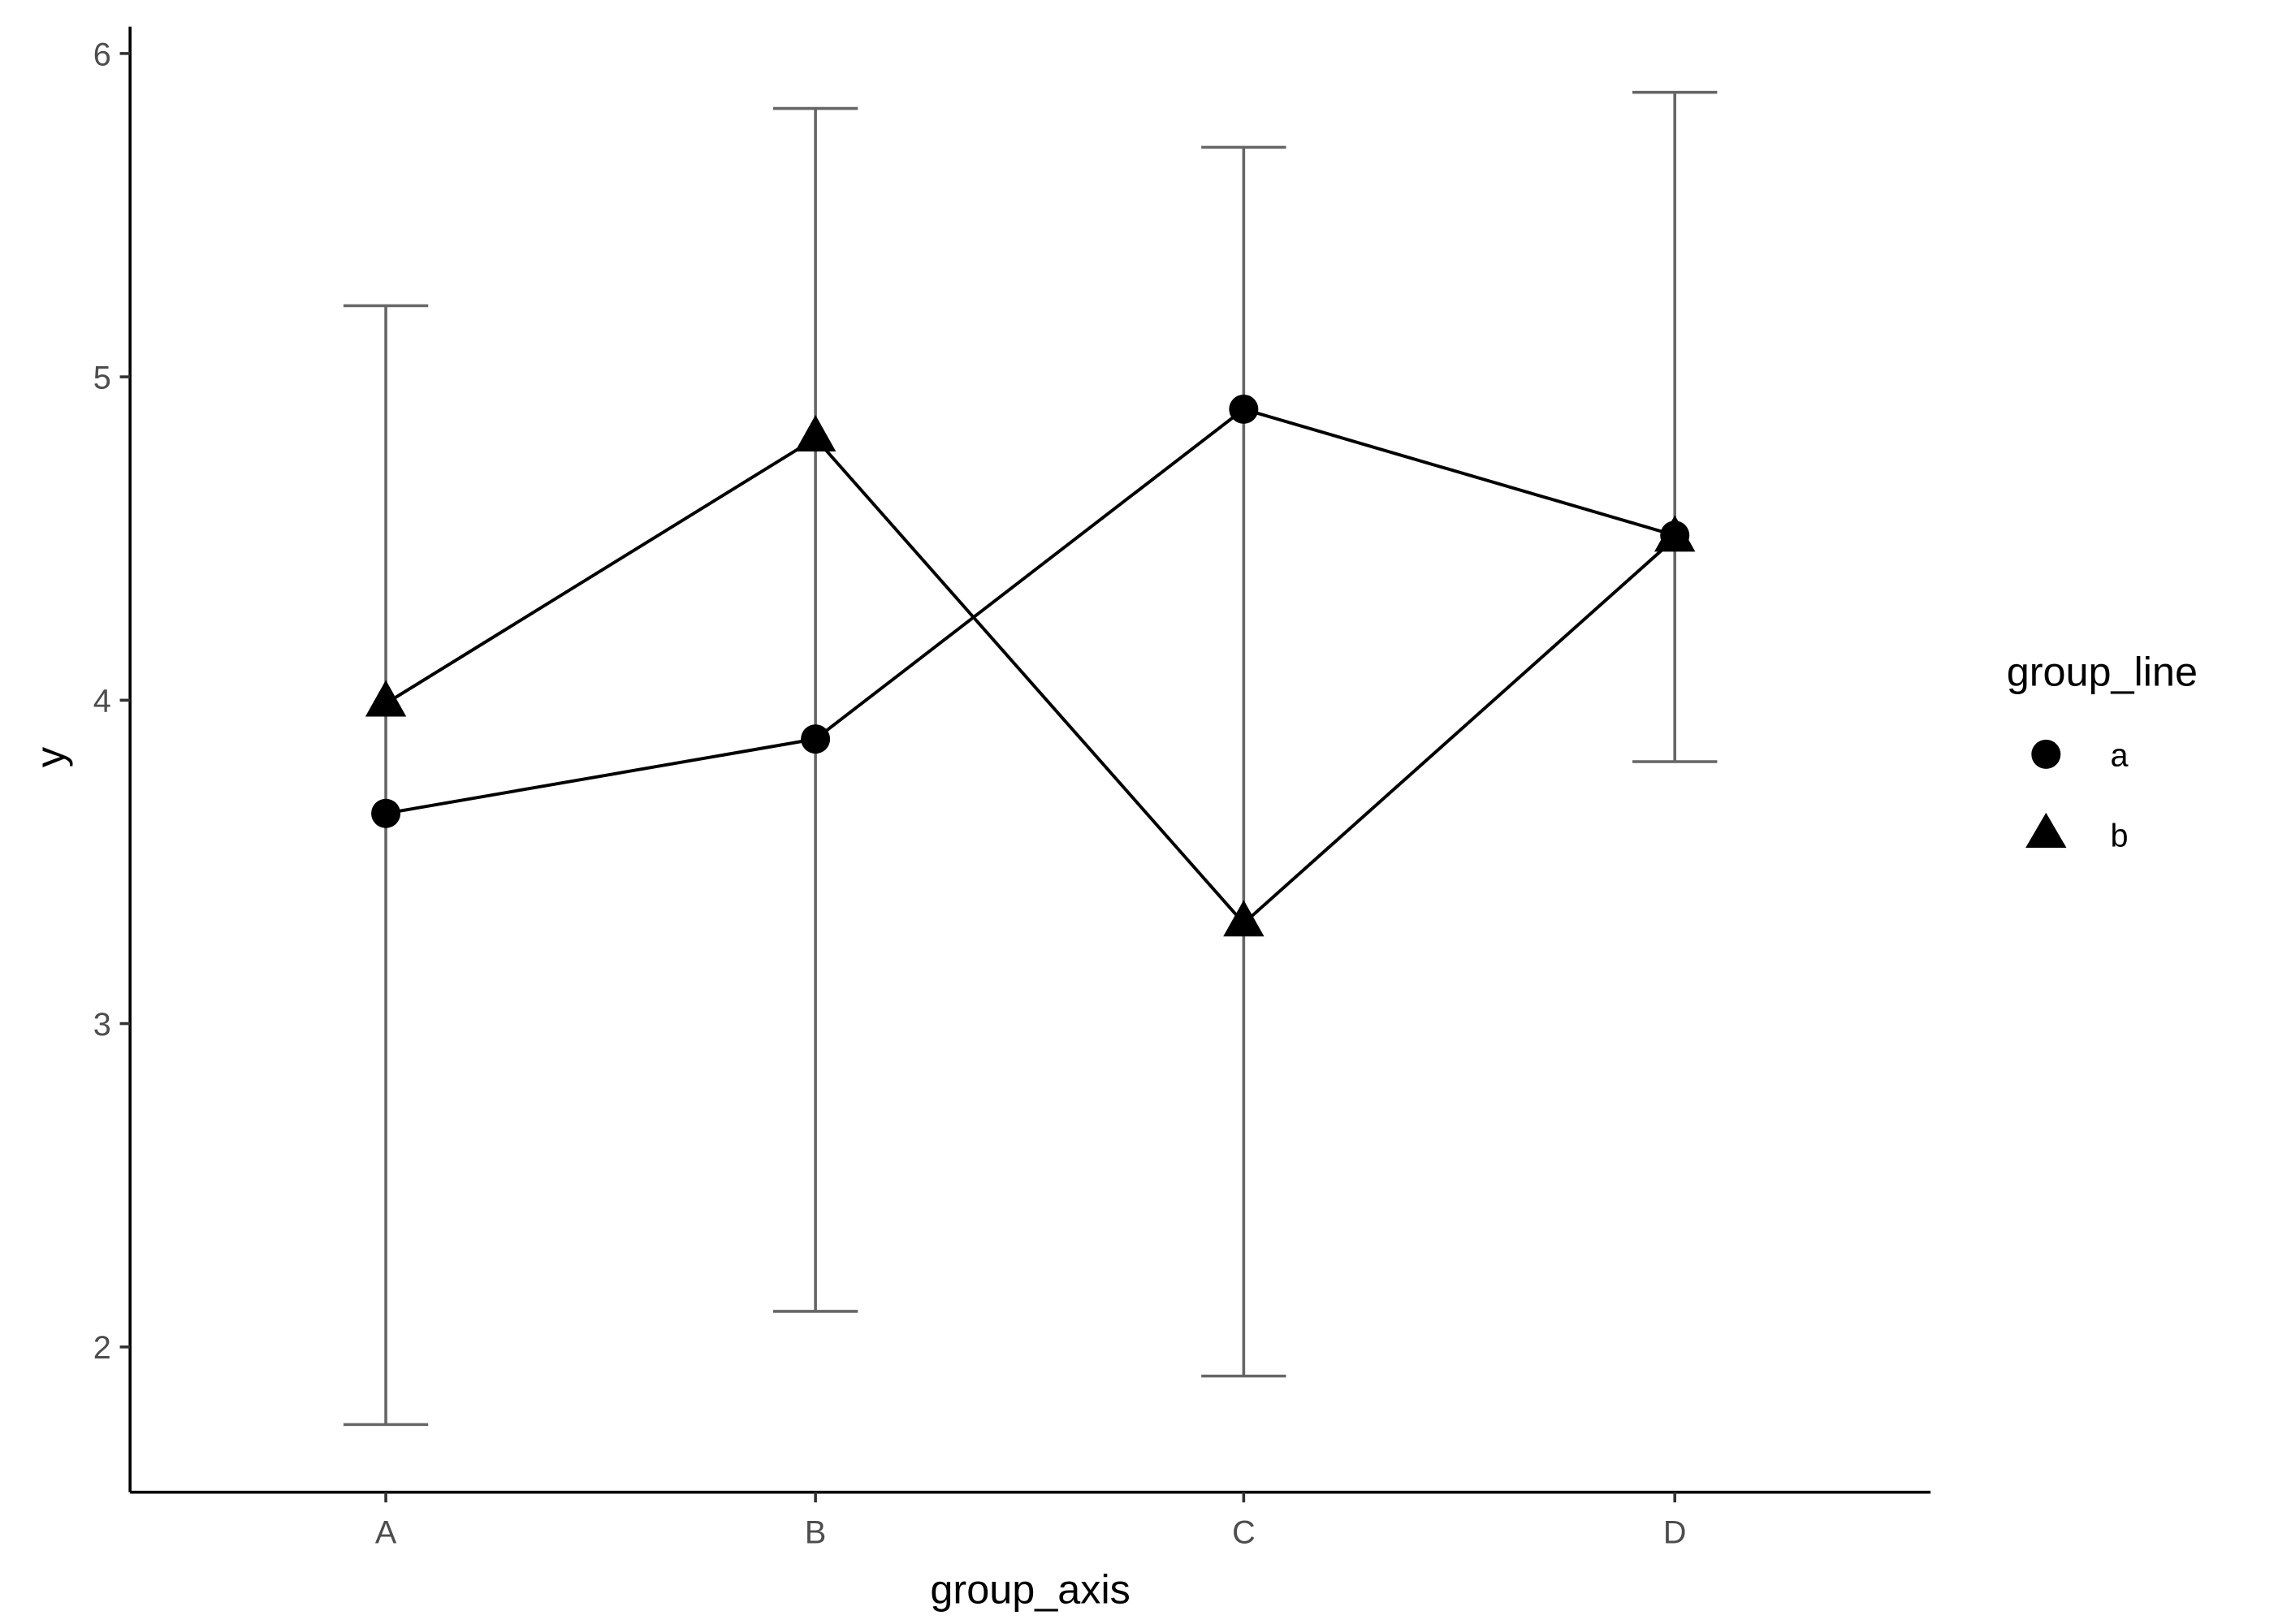 This screenshot has width=2274, height=1624. I want to click on y-tick-label: 4, so click(102, 702).